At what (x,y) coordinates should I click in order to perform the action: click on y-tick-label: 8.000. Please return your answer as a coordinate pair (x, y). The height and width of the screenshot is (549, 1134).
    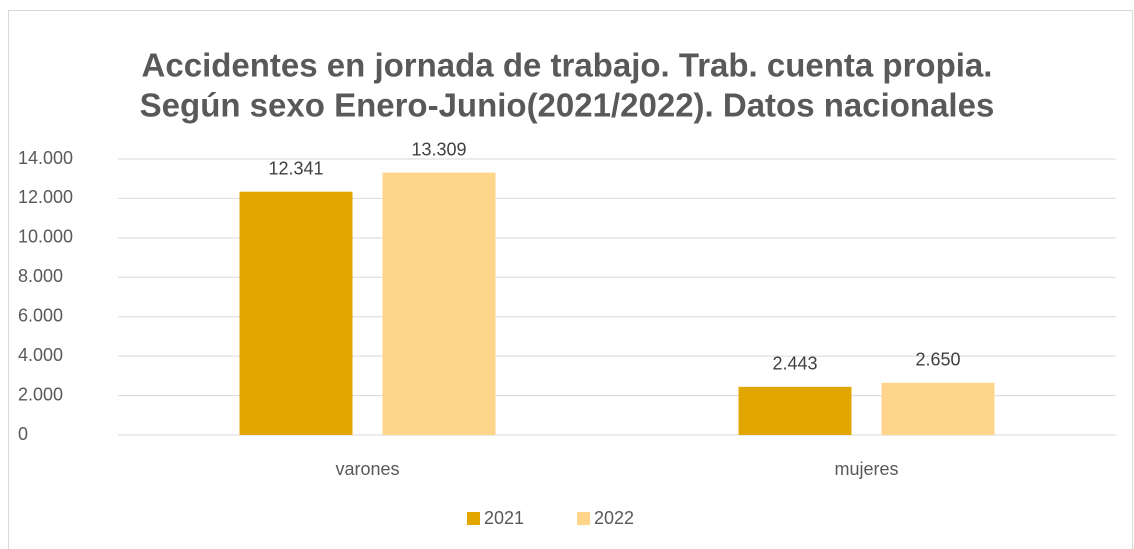
    Looking at the image, I should click on (40, 276).